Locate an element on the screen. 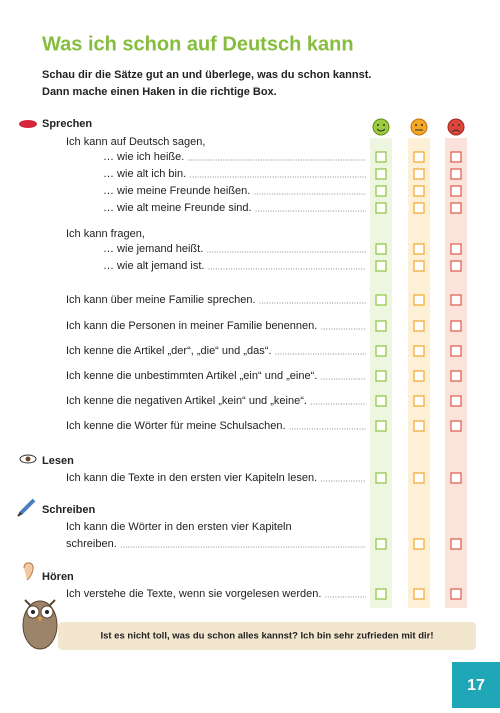 Image resolution: width=500 pixels, height=713 pixels. footer-banner is located at coordinates (267, 636).